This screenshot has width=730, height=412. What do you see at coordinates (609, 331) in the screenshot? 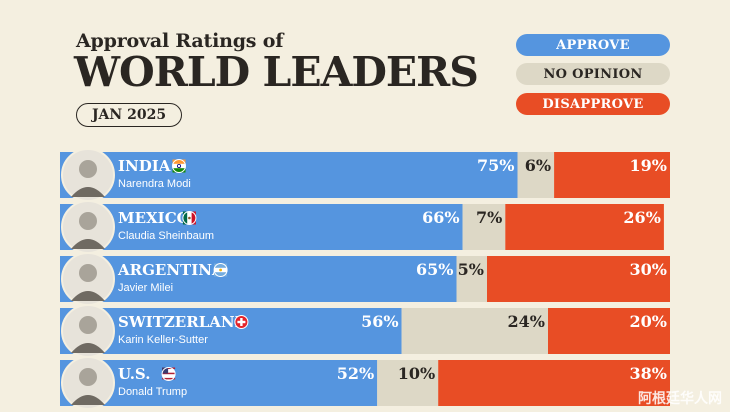
I see `bar-disapprove-switzerland` at bounding box center [609, 331].